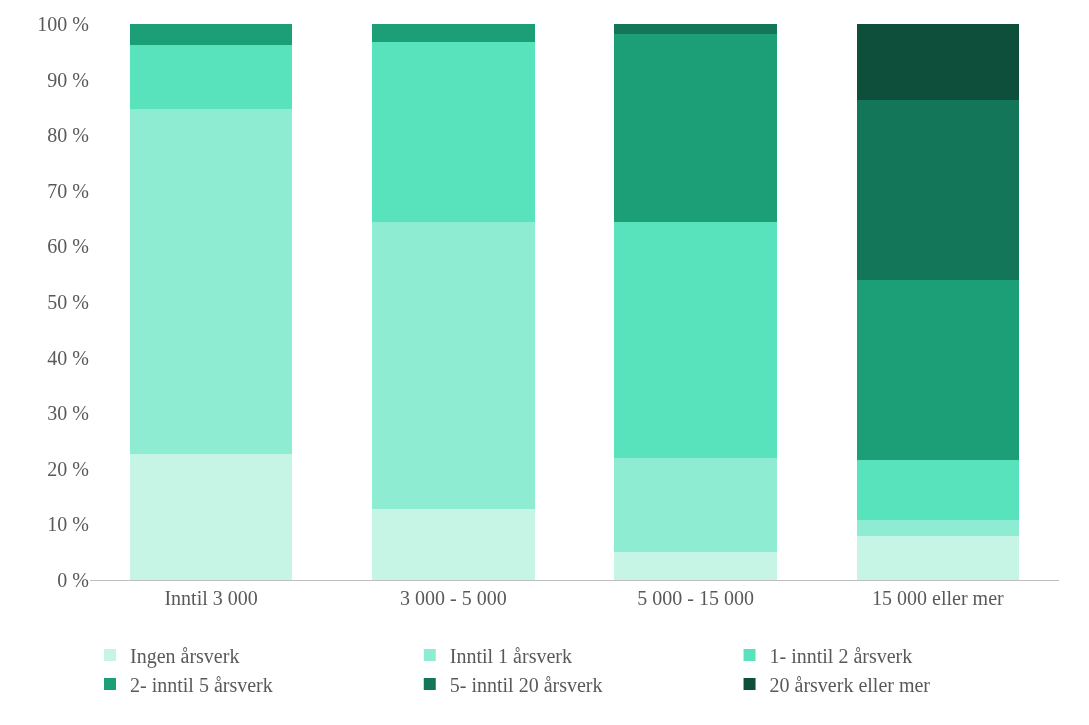  I want to click on y-tick-label: 50 %, so click(68, 302).